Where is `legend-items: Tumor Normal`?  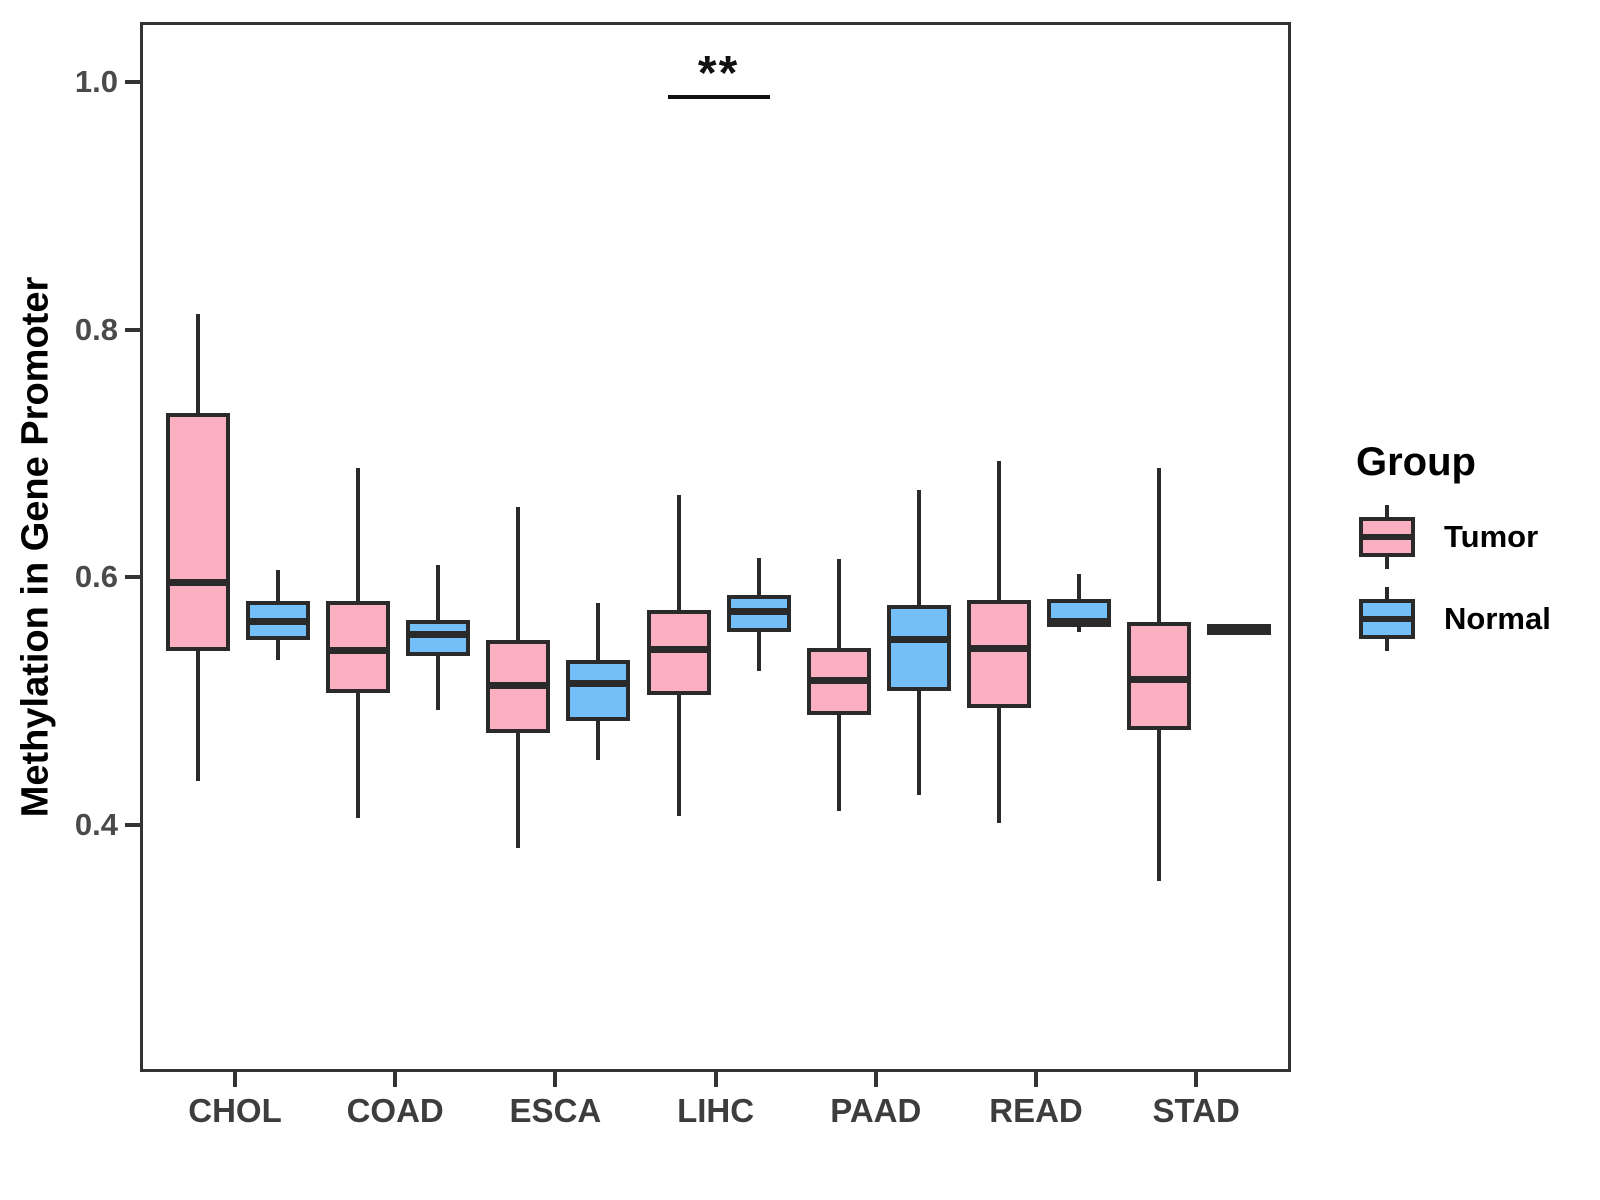
legend-items: Tumor Normal is located at coordinates (1453, 578).